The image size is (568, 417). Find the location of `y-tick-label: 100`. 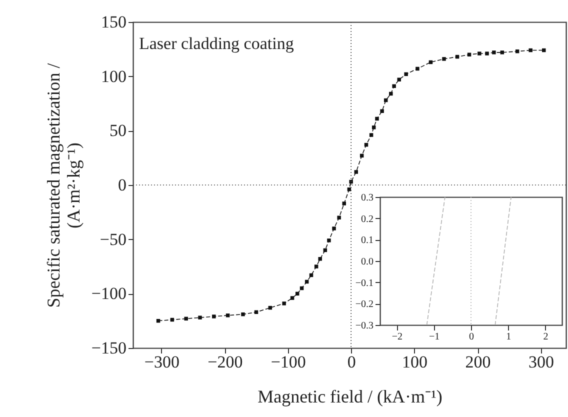

y-tick-label: 100 is located at coordinates (113, 76).